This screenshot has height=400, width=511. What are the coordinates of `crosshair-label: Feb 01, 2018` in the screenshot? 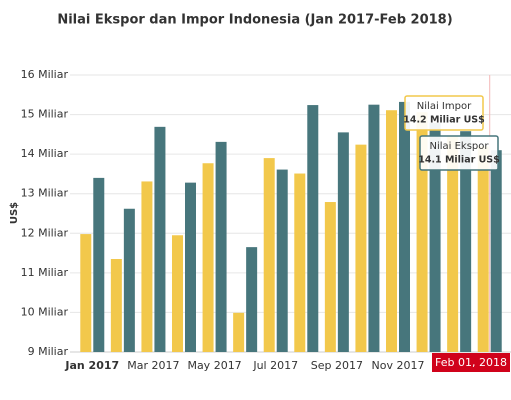 It's located at (471, 362).